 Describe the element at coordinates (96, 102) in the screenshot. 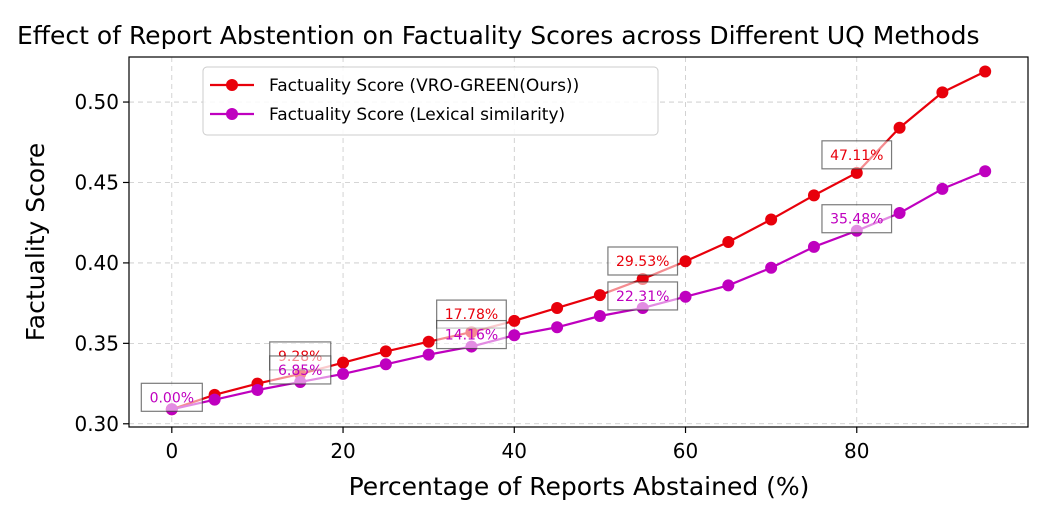

I see `y-tick-label: 0.50` at that location.